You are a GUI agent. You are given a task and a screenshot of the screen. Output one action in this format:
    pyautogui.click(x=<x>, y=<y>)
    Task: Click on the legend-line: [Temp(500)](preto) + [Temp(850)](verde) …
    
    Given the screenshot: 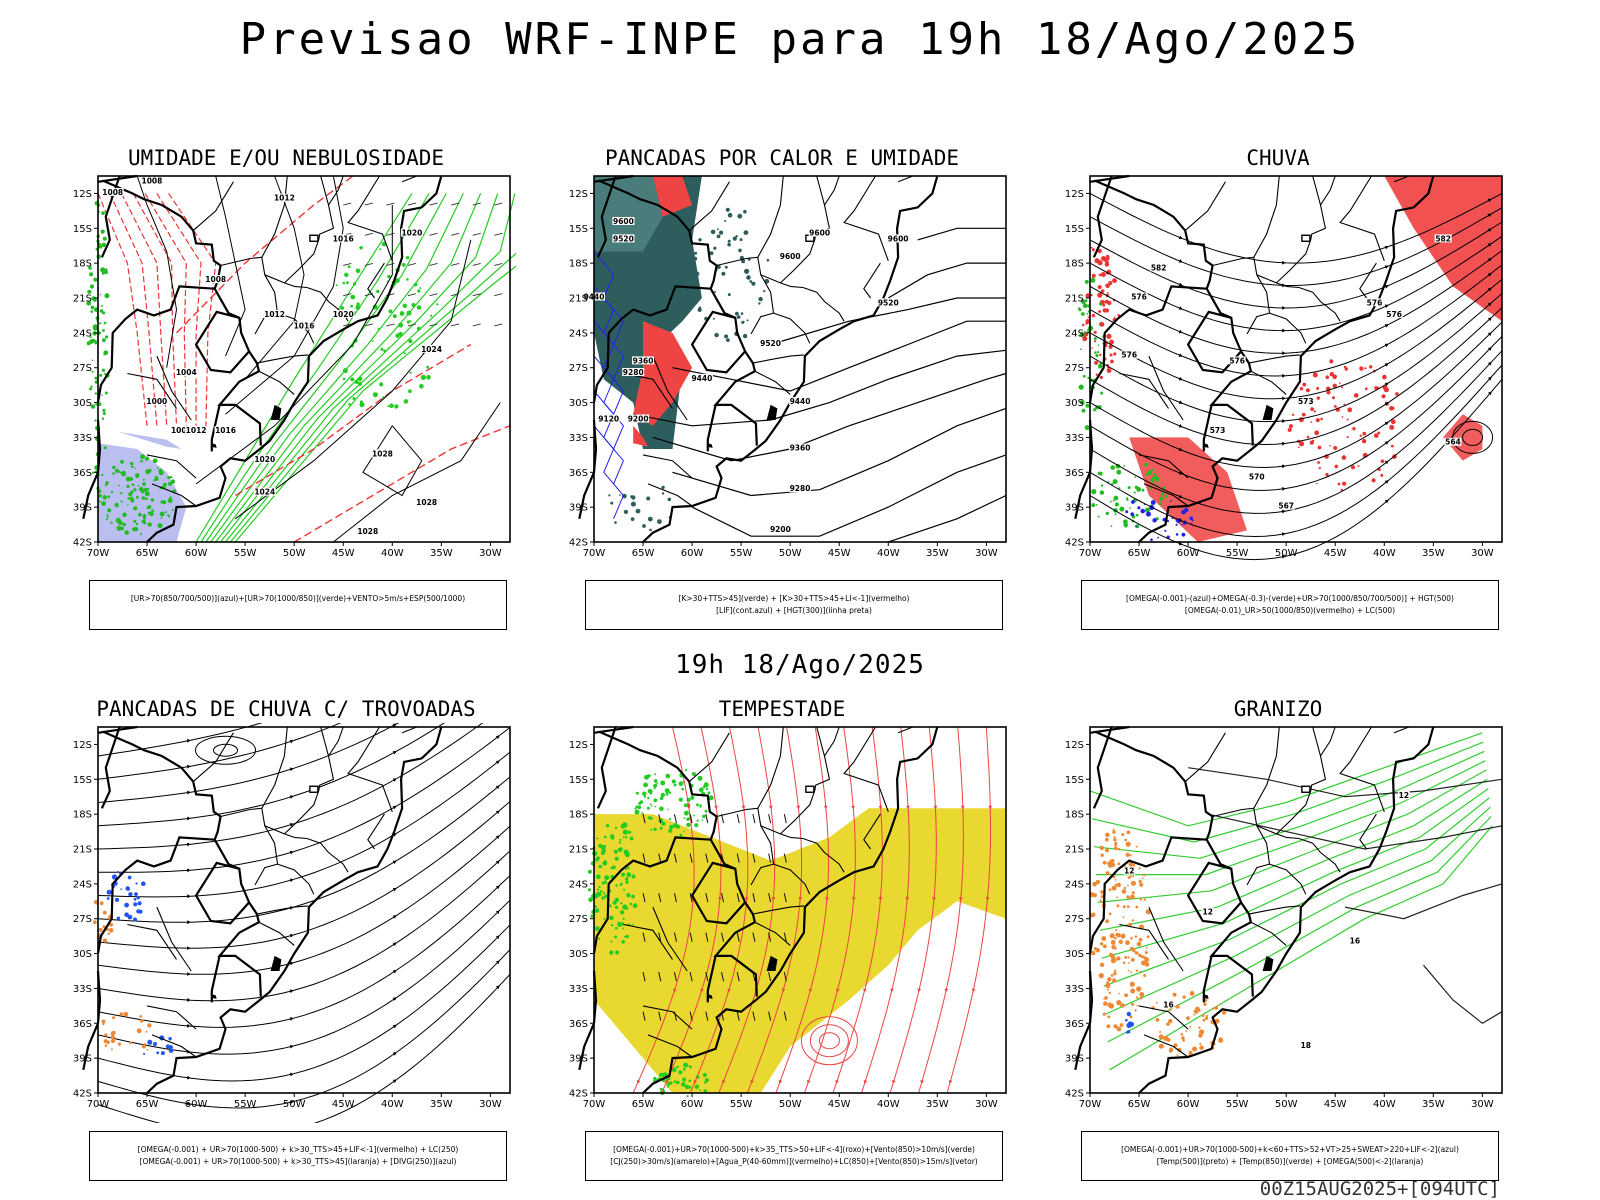 What is the action you would take?
    pyautogui.click(x=1290, y=1161)
    